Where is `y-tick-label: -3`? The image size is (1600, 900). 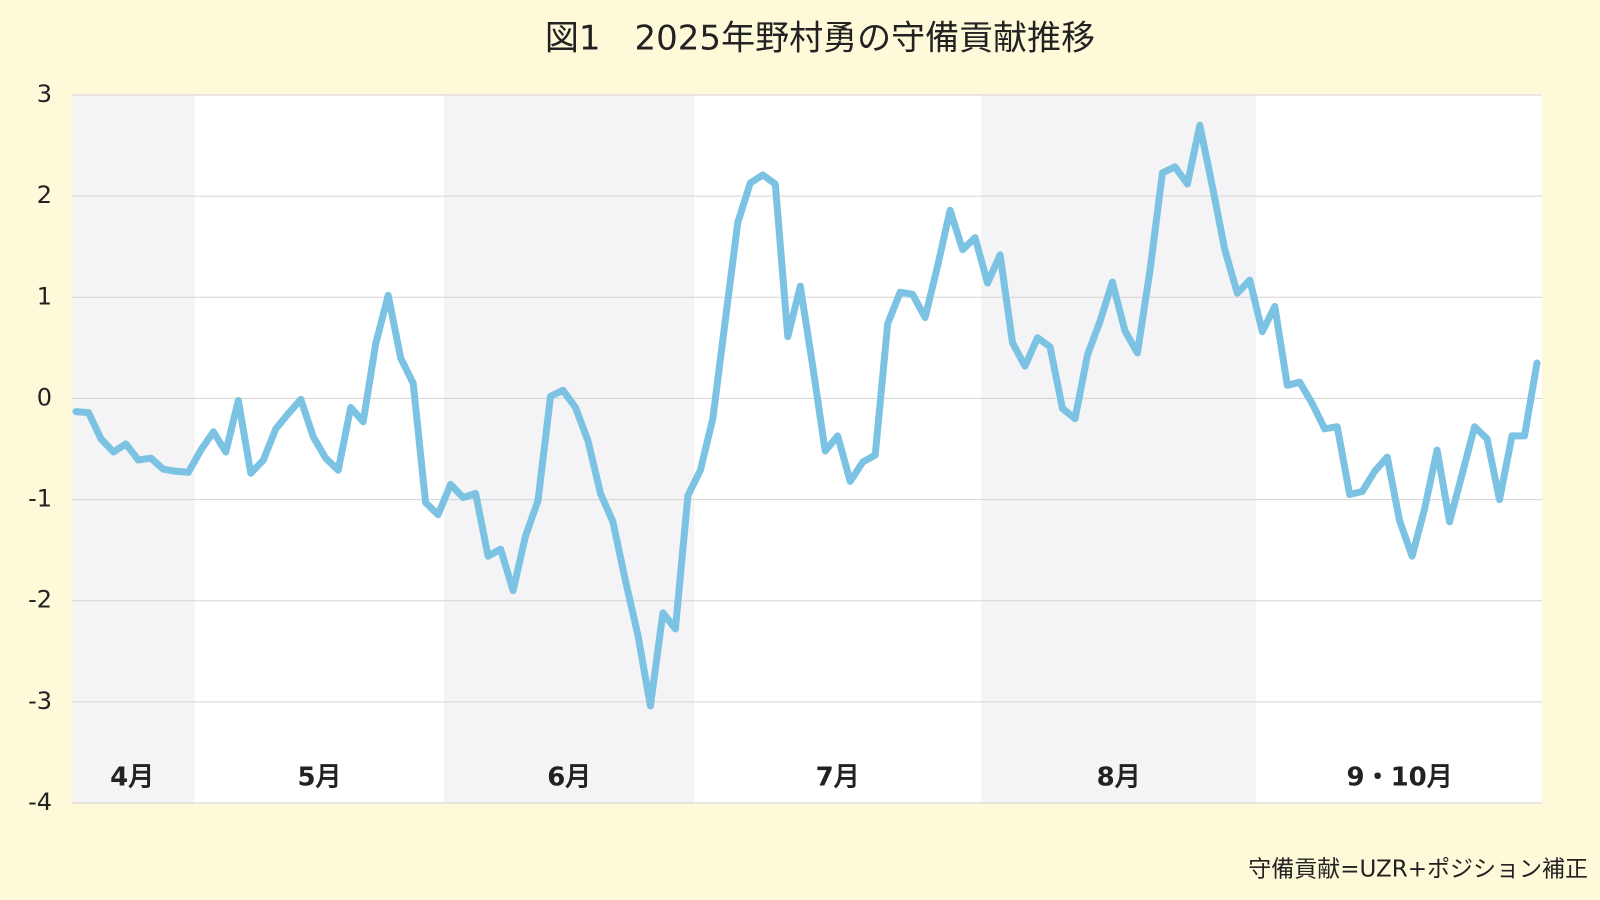
y-tick-label: -3 is located at coordinates (40, 701).